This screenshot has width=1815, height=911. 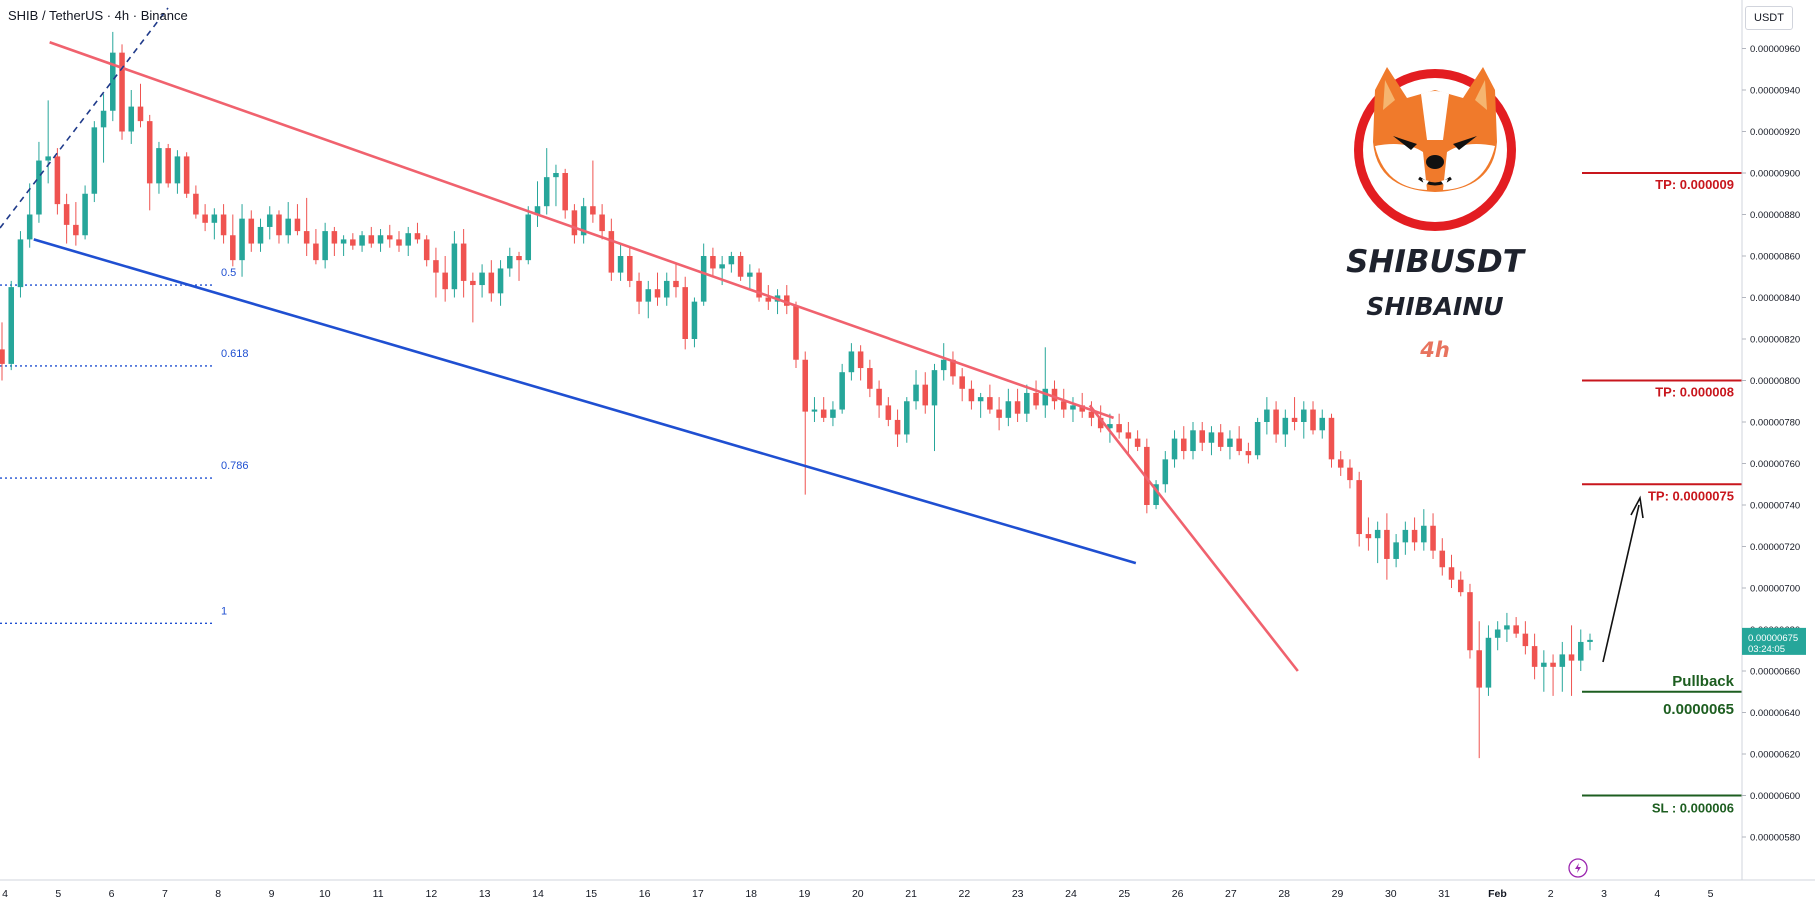 What do you see at coordinates (98, 15) in the screenshot?
I see `chart-legend: SHIB / TetherUS · 4h · Binance` at bounding box center [98, 15].